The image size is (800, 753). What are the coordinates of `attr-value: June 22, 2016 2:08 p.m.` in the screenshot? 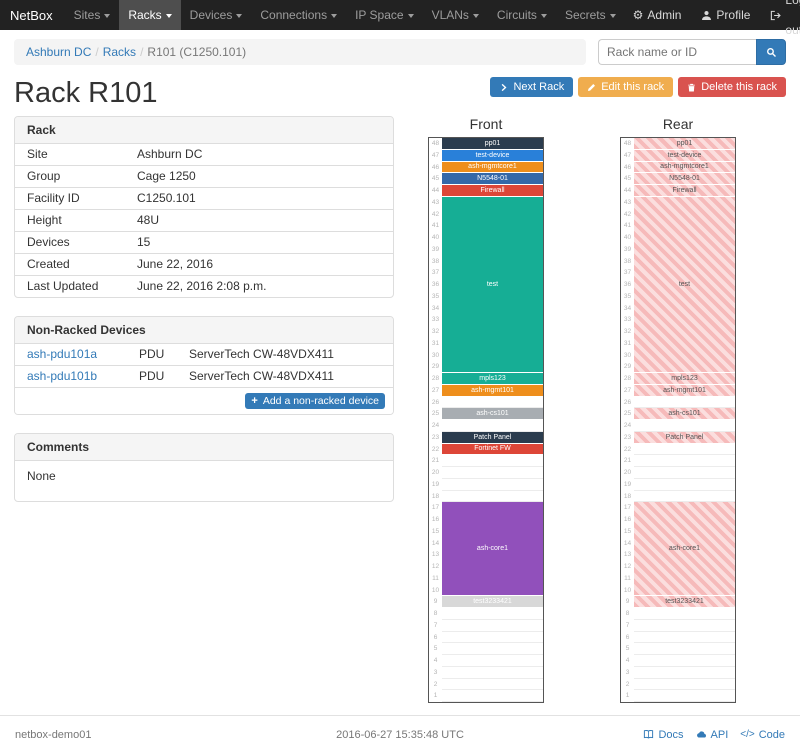 It's located at (202, 286).